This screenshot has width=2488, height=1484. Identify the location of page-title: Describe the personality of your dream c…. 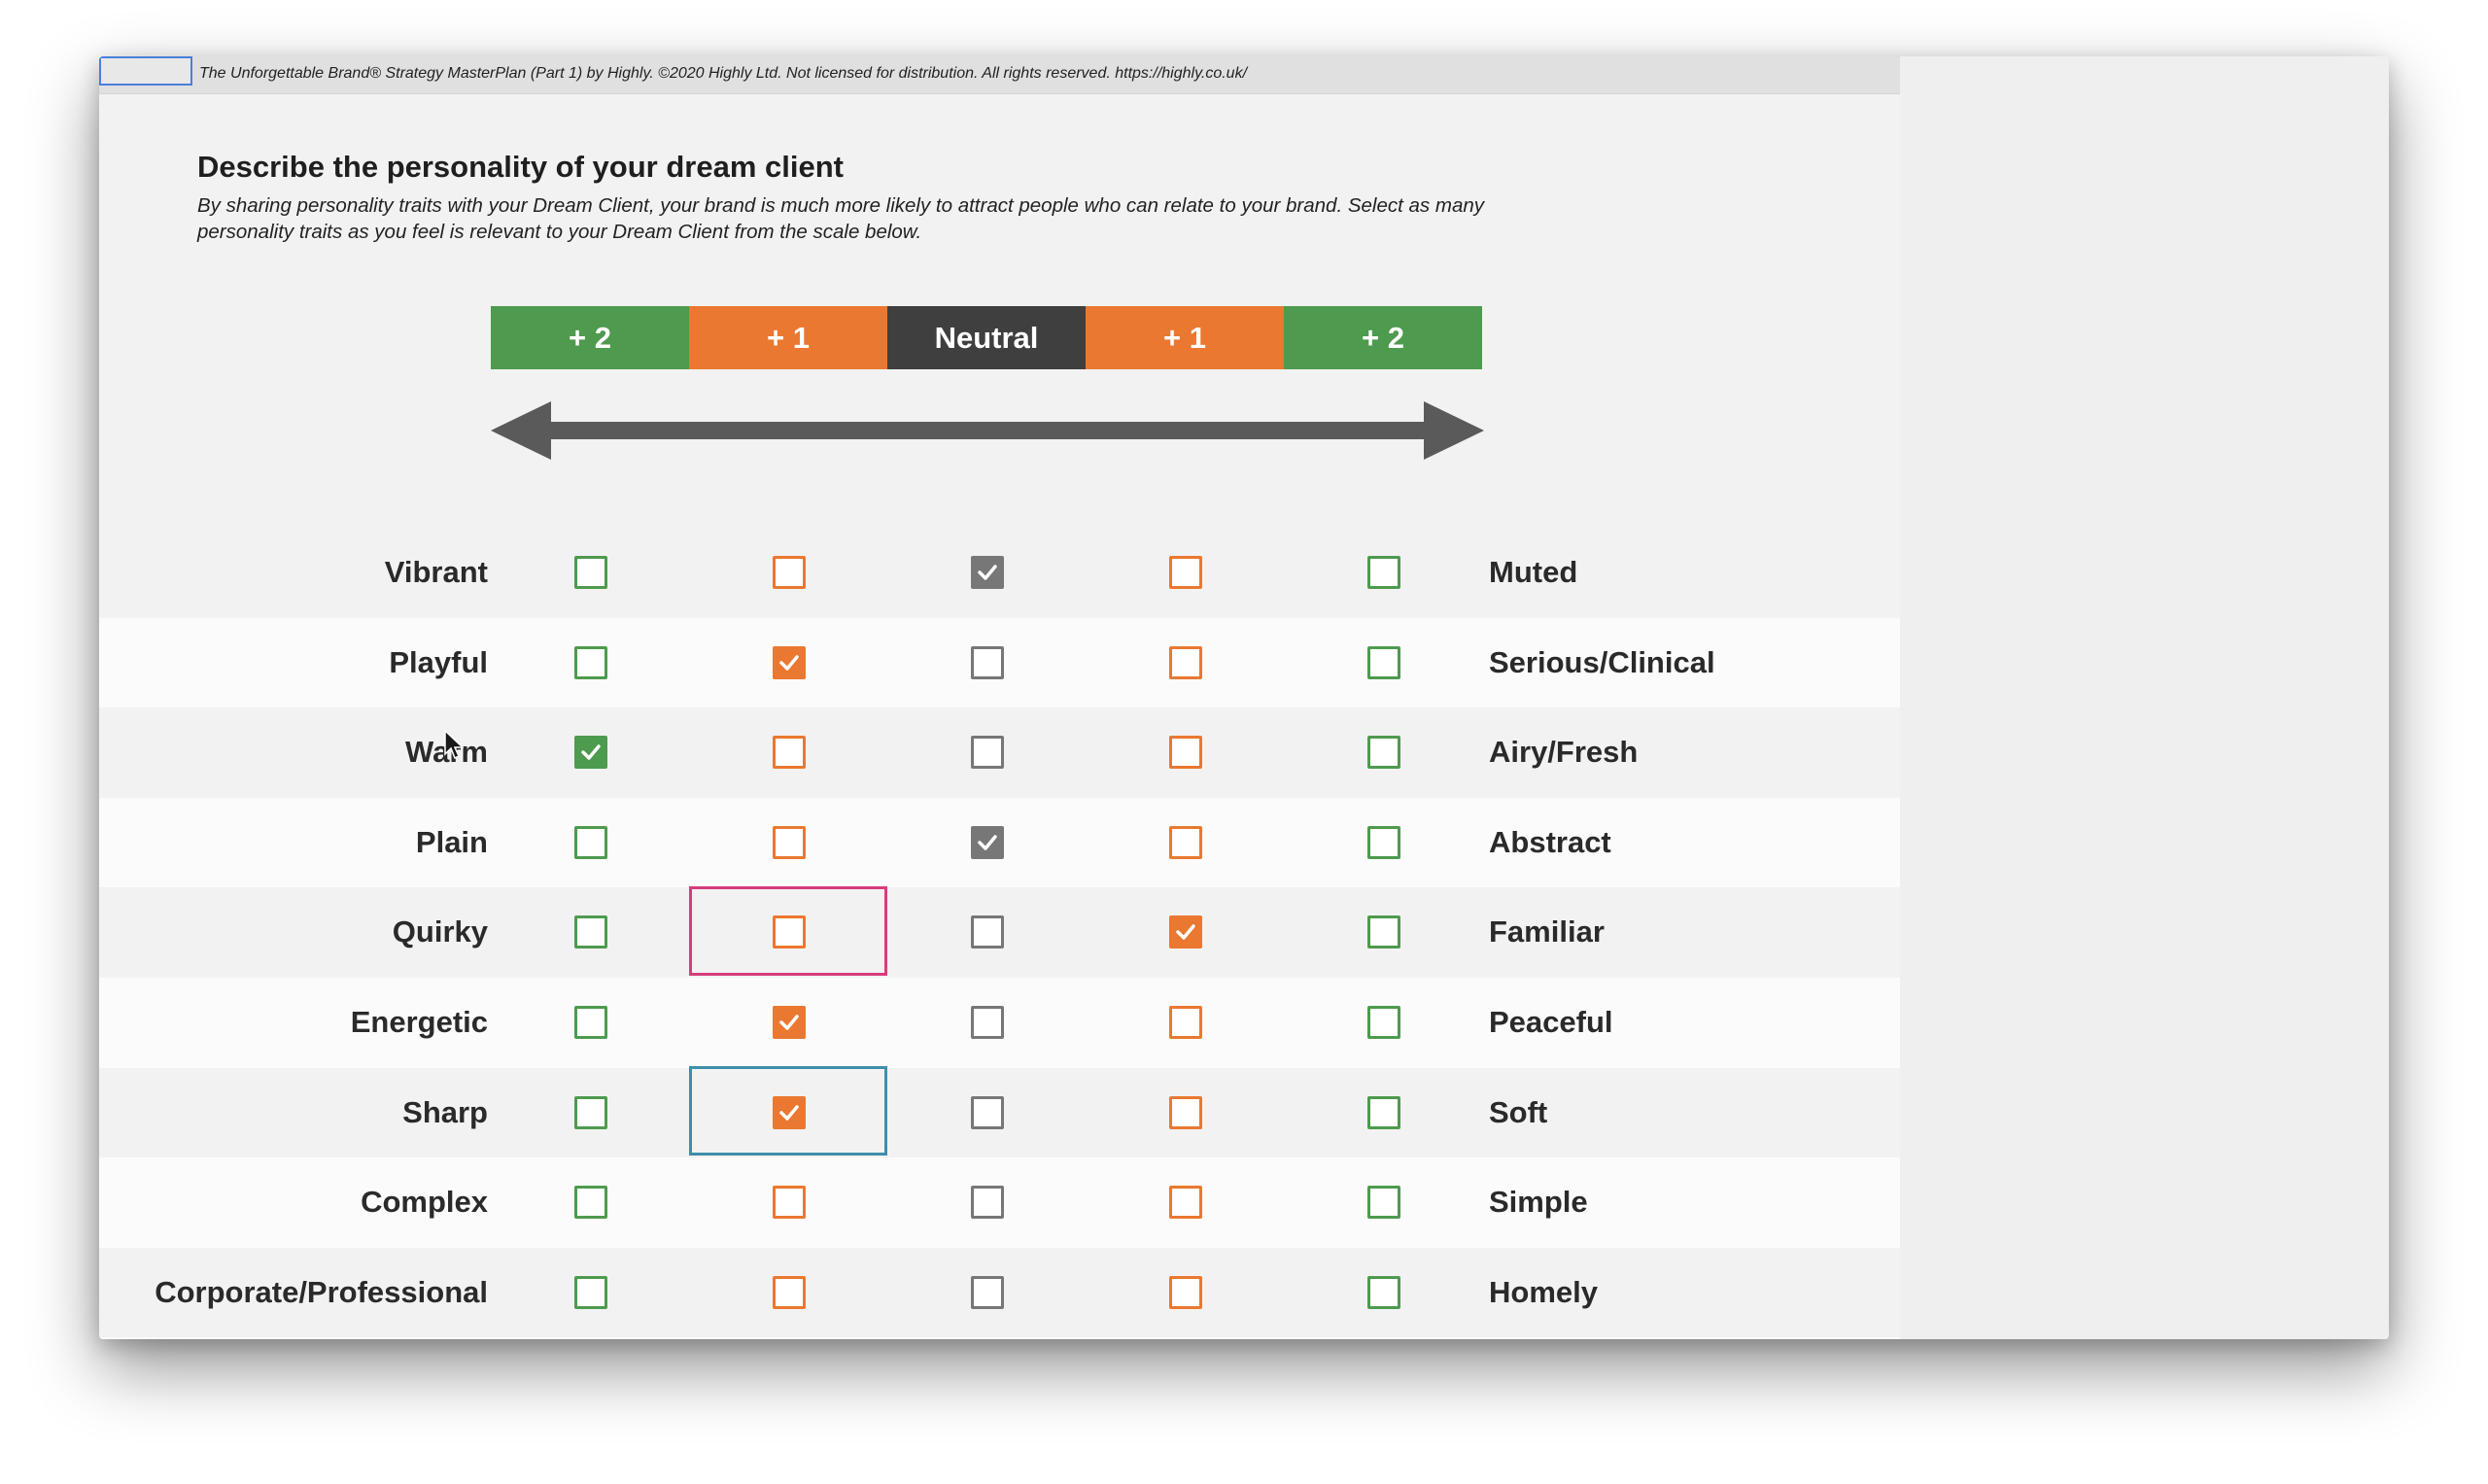
(520, 167).